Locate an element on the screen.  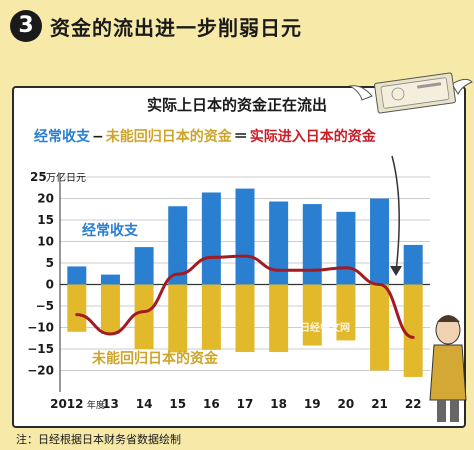
section-title: 资金的流出进一步削弱日元 is located at coordinates (176, 27).